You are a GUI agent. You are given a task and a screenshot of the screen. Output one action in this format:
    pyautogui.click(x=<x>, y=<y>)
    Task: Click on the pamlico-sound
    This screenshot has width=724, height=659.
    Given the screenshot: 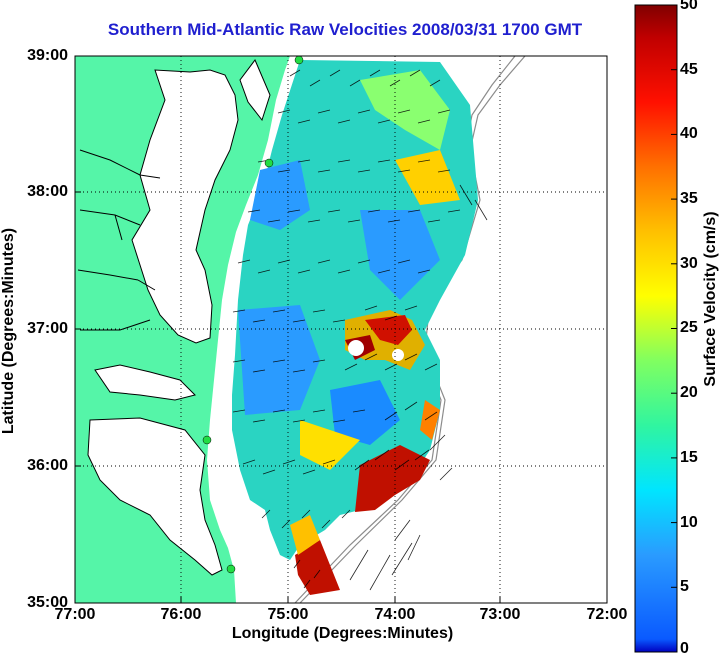 What is the action you would take?
    pyautogui.click(x=155, y=496)
    